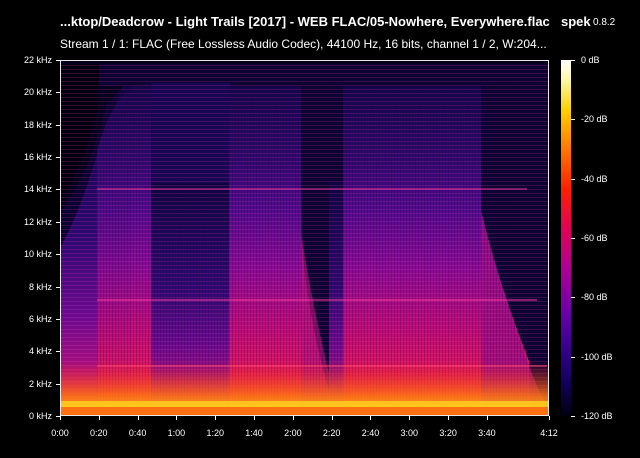 This screenshot has width=640, height=458. Describe the element at coordinates (215, 433) in the screenshot. I see `time-tick-label: 1:20` at that location.